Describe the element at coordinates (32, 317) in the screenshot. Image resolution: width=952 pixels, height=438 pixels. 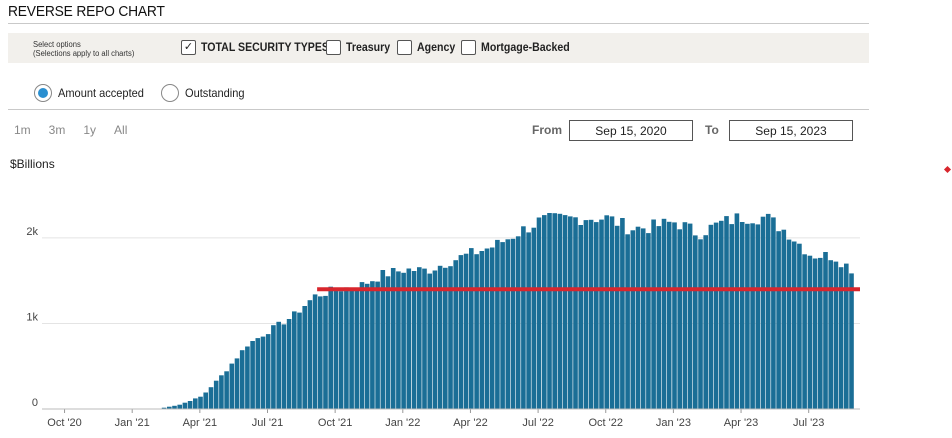
I see `y-tick-label: 1k` at that location.